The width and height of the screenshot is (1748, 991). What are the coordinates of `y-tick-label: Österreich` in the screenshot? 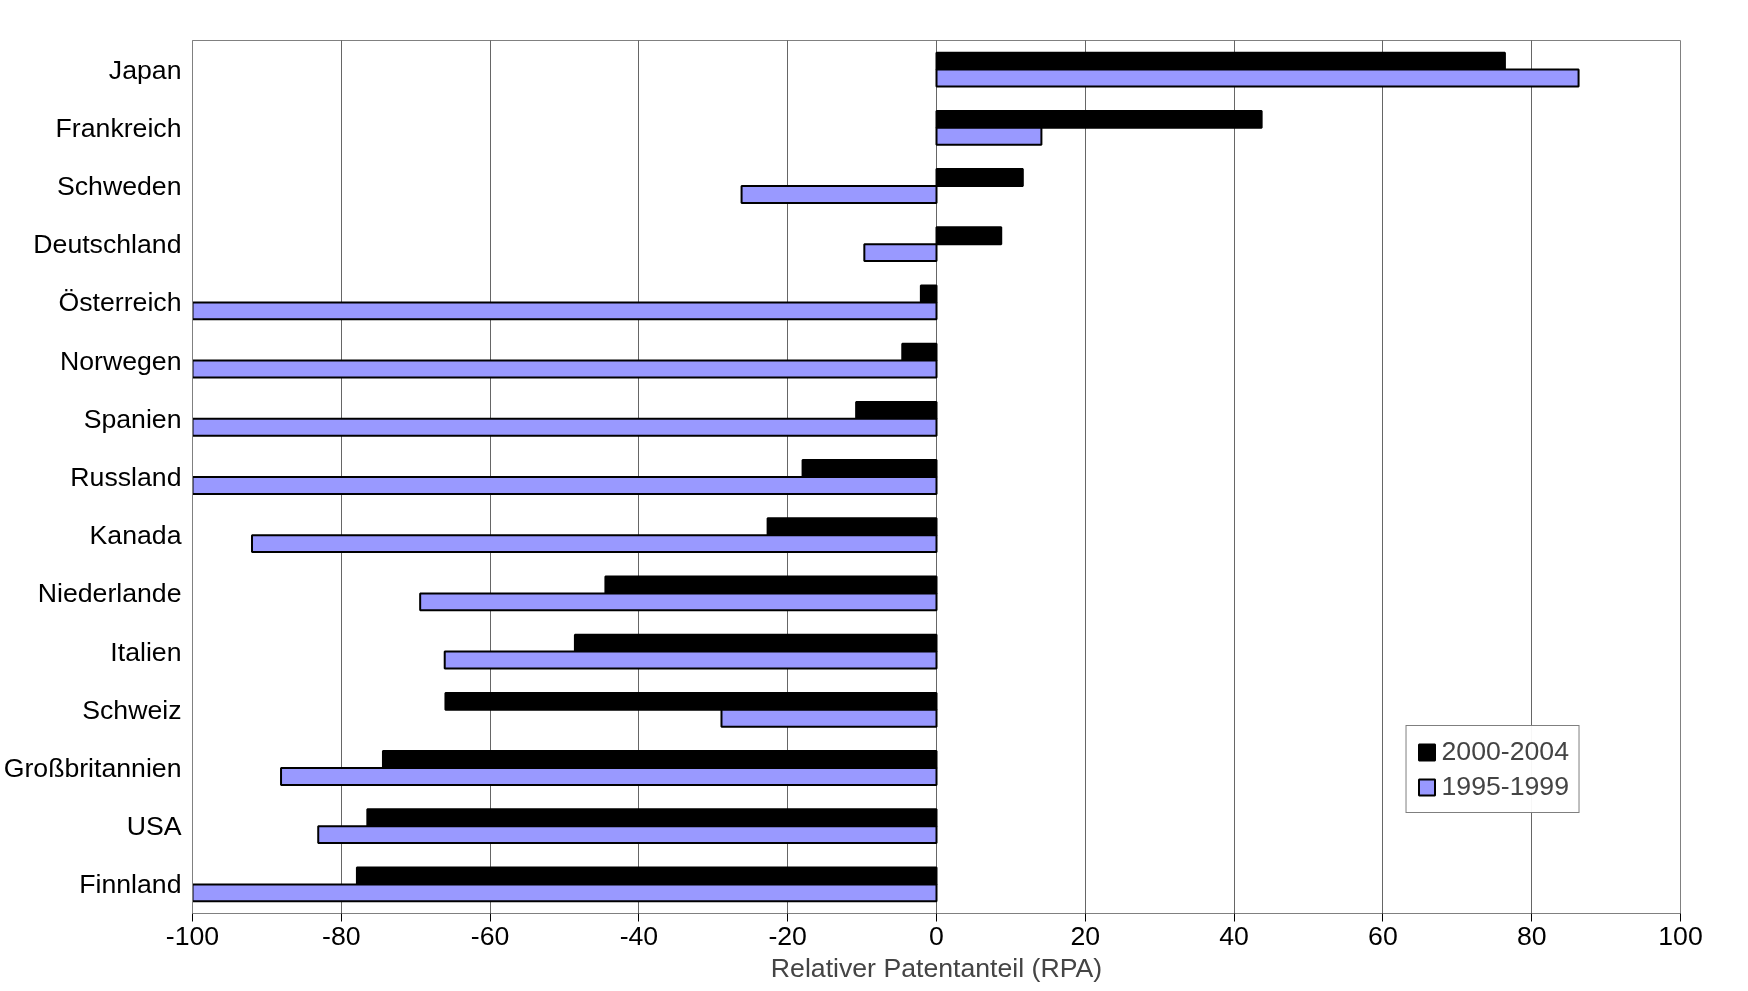 It's located at (120, 302).